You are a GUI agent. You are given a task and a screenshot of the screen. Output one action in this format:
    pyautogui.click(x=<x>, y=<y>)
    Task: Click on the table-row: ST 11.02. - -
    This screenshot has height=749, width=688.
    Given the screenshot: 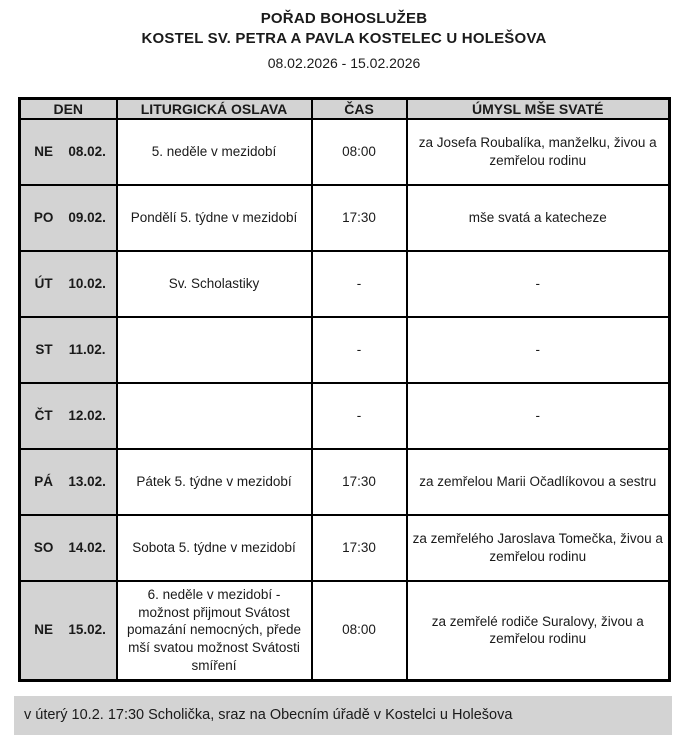 What is the action you would take?
    pyautogui.click(x=344, y=350)
    